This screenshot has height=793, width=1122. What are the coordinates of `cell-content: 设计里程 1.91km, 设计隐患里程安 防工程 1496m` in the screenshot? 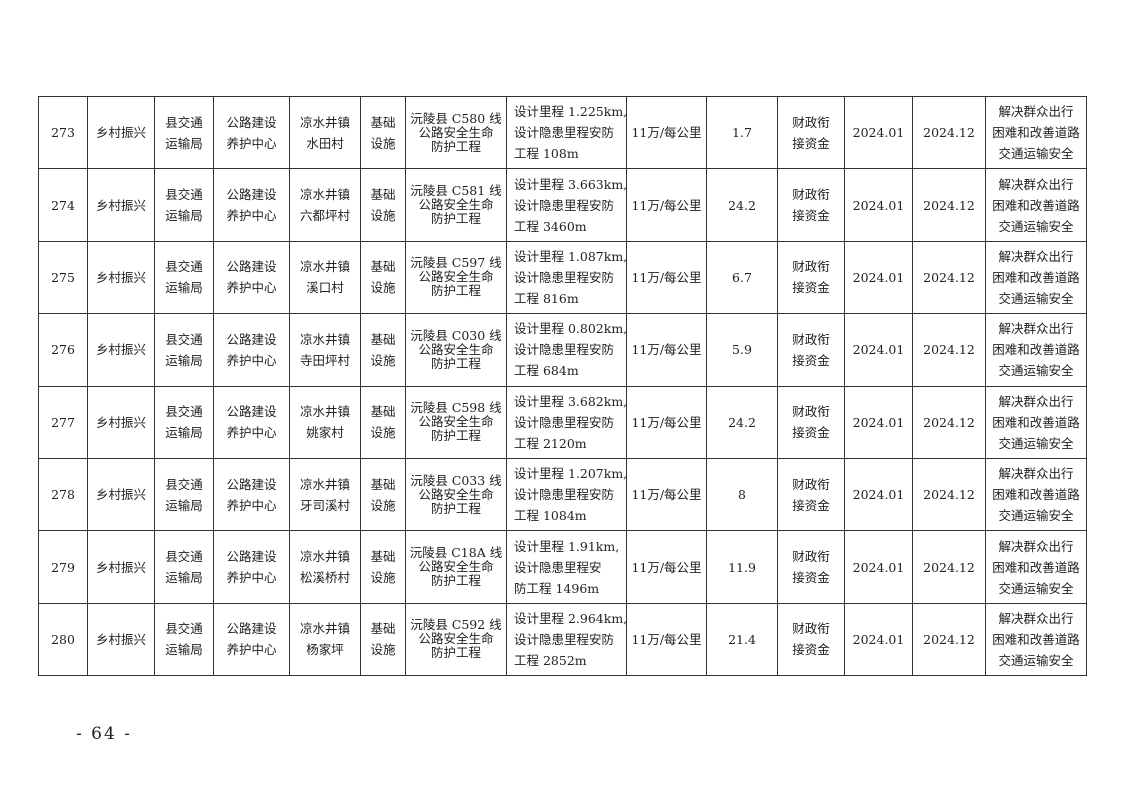 It's located at (566, 567).